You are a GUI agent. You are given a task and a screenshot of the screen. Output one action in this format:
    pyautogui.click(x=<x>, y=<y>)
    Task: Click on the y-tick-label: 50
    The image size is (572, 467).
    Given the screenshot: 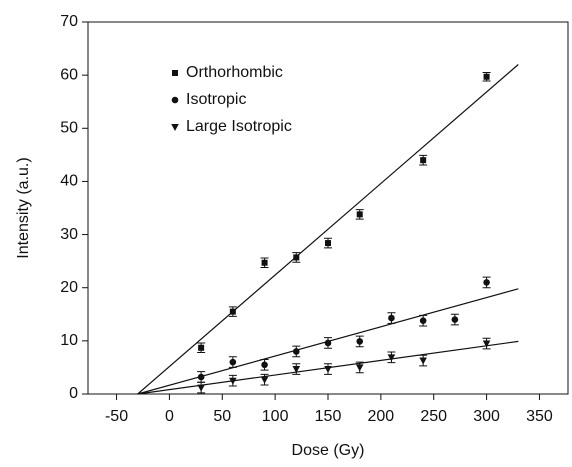 What is the action you would take?
    pyautogui.click(x=69, y=128)
    